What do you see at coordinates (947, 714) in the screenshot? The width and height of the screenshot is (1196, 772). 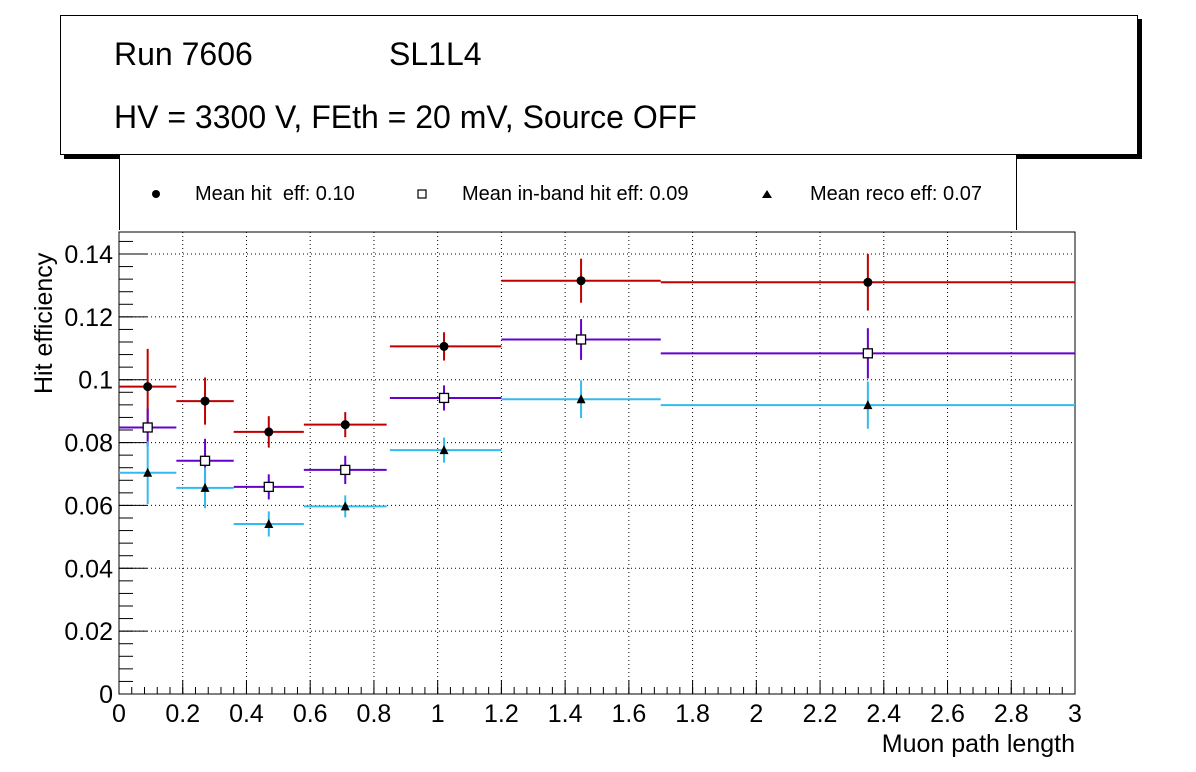 I see `x-tick-label: 2.6` at bounding box center [947, 714].